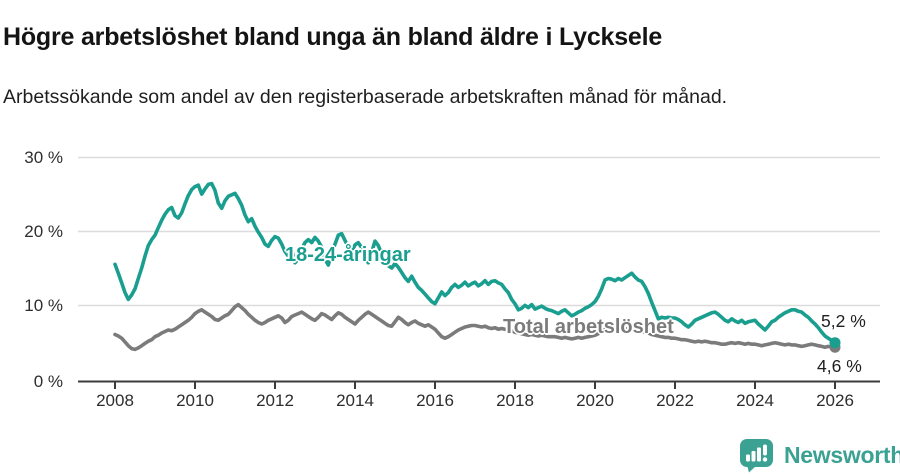 This screenshot has width=900, height=474. Describe the element at coordinates (48, 381) in the screenshot. I see `y-tick-0: 0 %` at that location.